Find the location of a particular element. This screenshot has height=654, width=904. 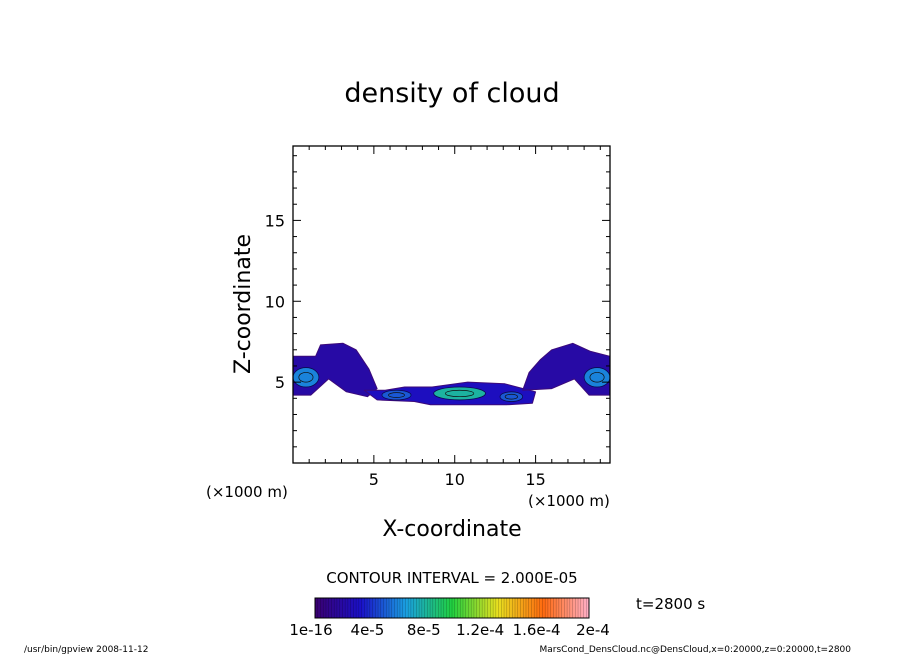

cloud-cores is located at coordinates (451, 384).